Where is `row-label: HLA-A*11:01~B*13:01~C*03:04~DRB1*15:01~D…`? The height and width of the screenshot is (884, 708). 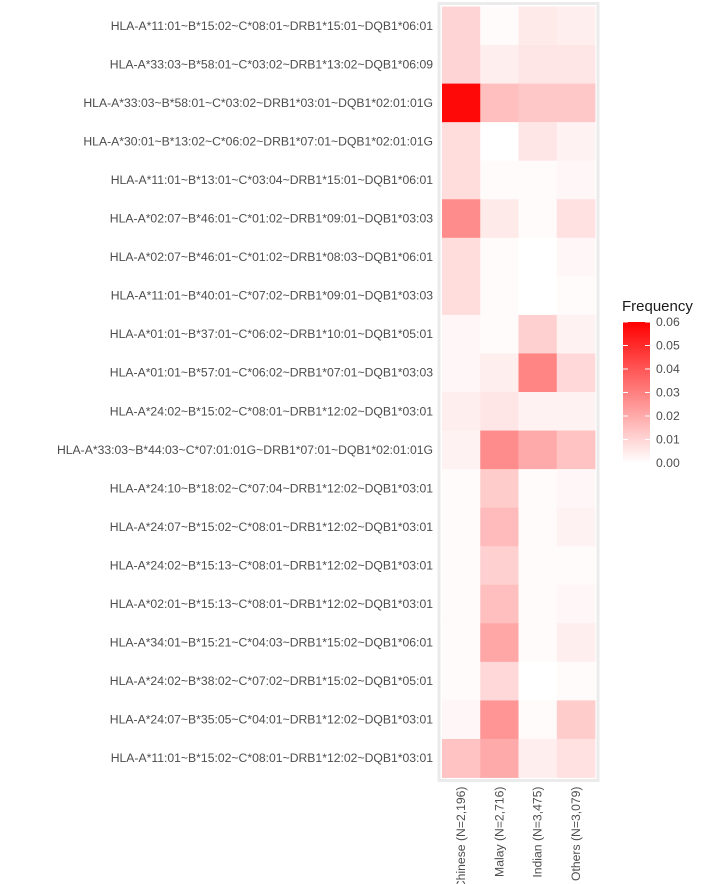 row-label: HLA-A*11:01~B*13:01~C*03:04~DRB1*15:01~D… is located at coordinates (272, 180).